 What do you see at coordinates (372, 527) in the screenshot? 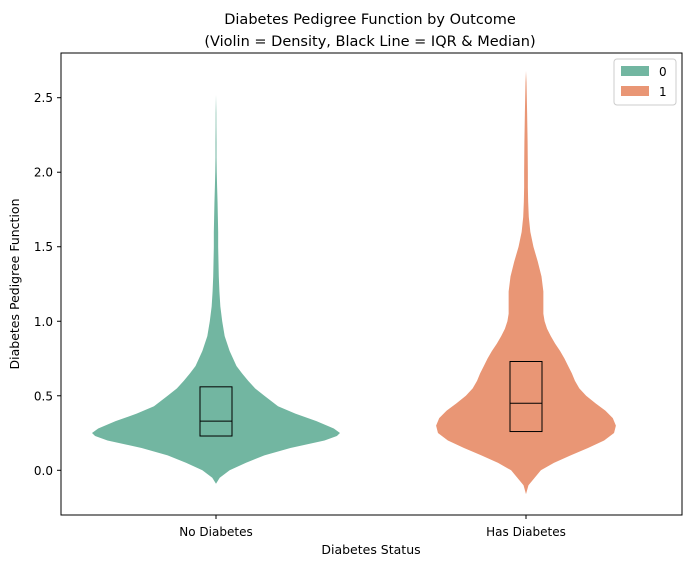
I see `x-axis: No Diabetes Has Diabetes` at bounding box center [372, 527].